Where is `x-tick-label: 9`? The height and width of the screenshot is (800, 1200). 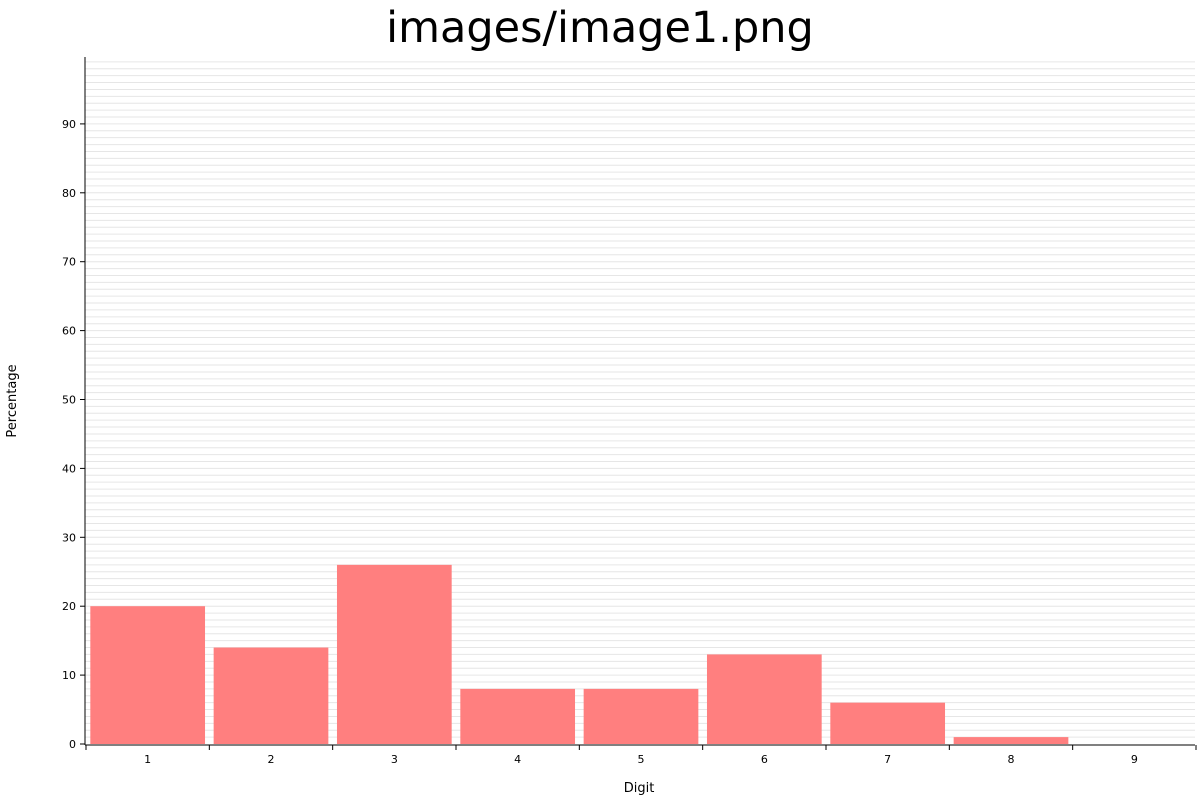
x-tick-label: 9 is located at coordinates (1134, 759).